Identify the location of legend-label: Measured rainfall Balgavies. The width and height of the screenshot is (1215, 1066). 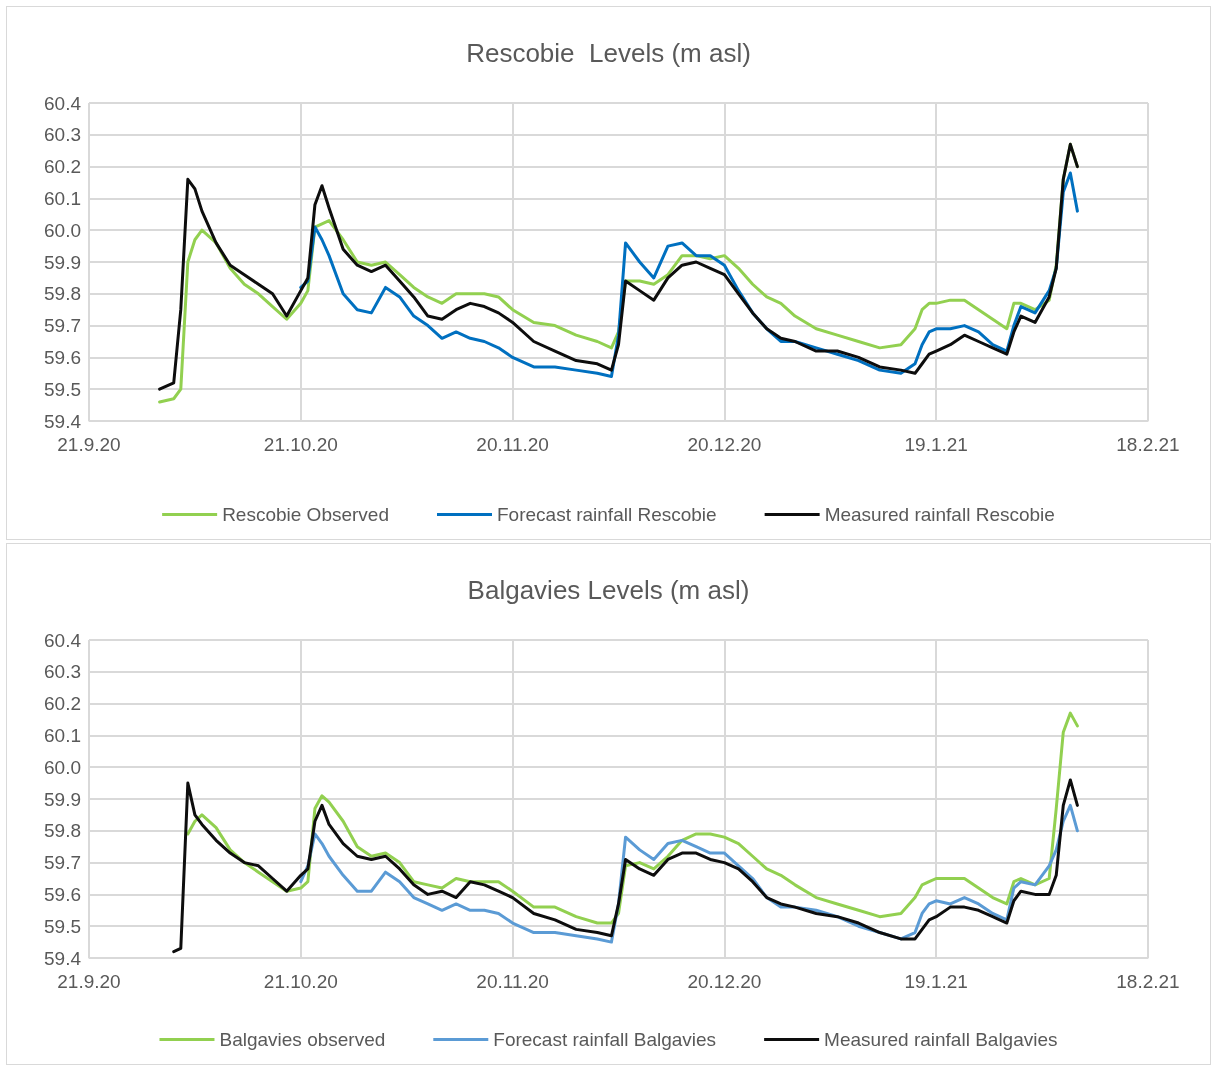
(941, 1039).